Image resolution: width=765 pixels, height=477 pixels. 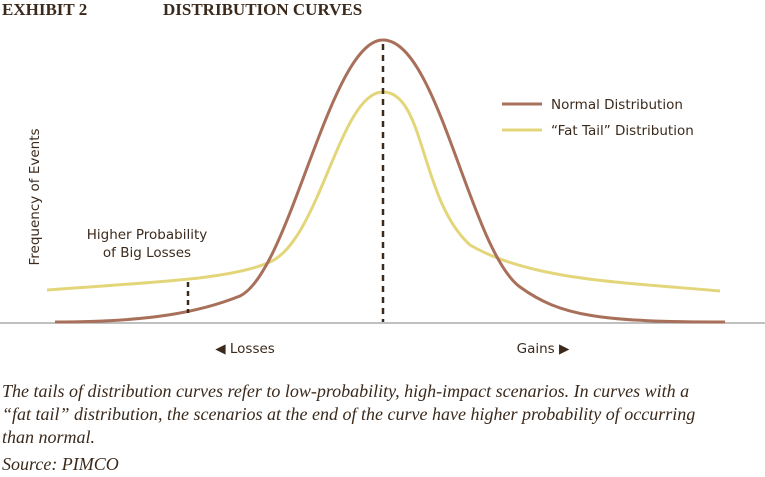 I want to click on annotation: of Big Losses, so click(x=147, y=253).